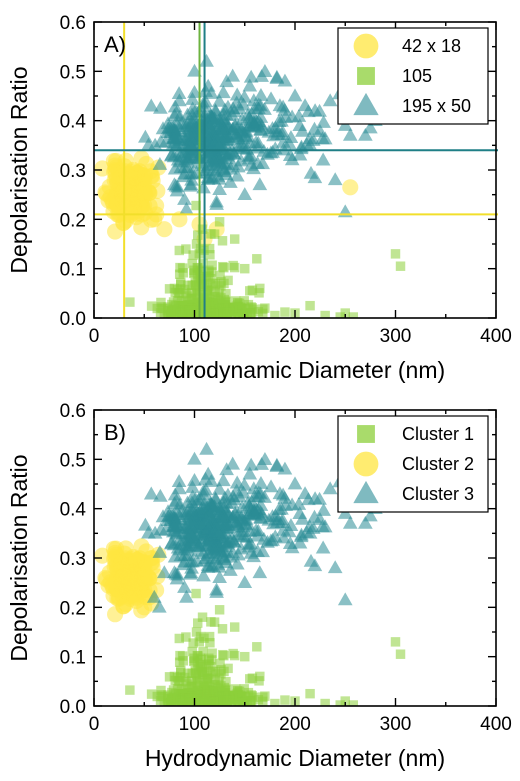  What do you see at coordinates (436, 106) in the screenshot?
I see `legend-label: 195 x 50` at bounding box center [436, 106].